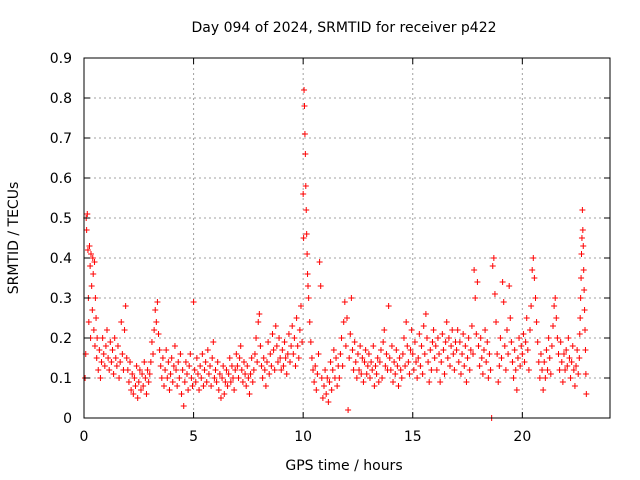  Describe the element at coordinates (413, 437) in the screenshot. I see `x-tick-label: 15` at that location.